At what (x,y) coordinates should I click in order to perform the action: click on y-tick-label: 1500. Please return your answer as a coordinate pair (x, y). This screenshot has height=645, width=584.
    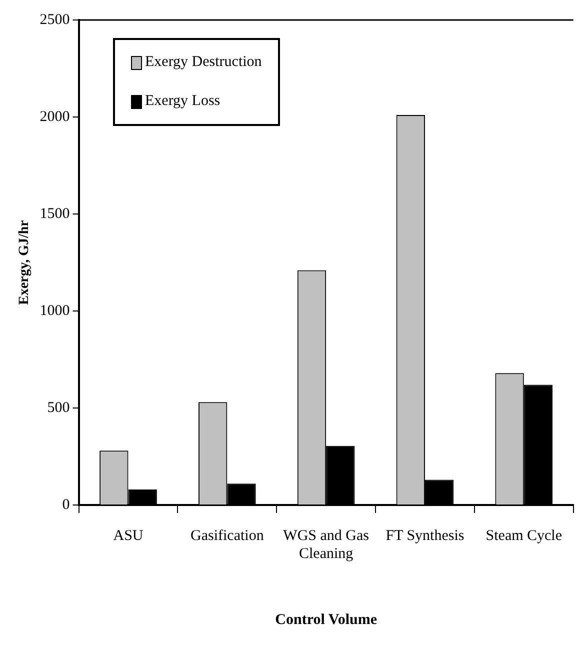
    Looking at the image, I should click on (55, 214).